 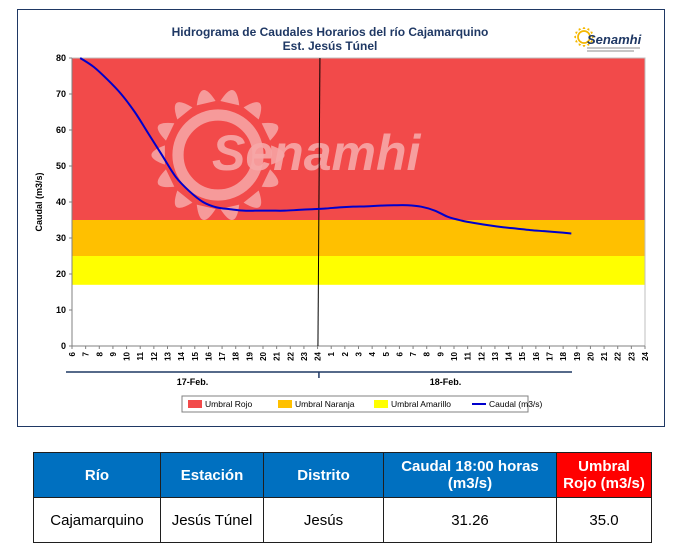 I want to click on cell-caudal: 31.26, so click(x=470, y=520).